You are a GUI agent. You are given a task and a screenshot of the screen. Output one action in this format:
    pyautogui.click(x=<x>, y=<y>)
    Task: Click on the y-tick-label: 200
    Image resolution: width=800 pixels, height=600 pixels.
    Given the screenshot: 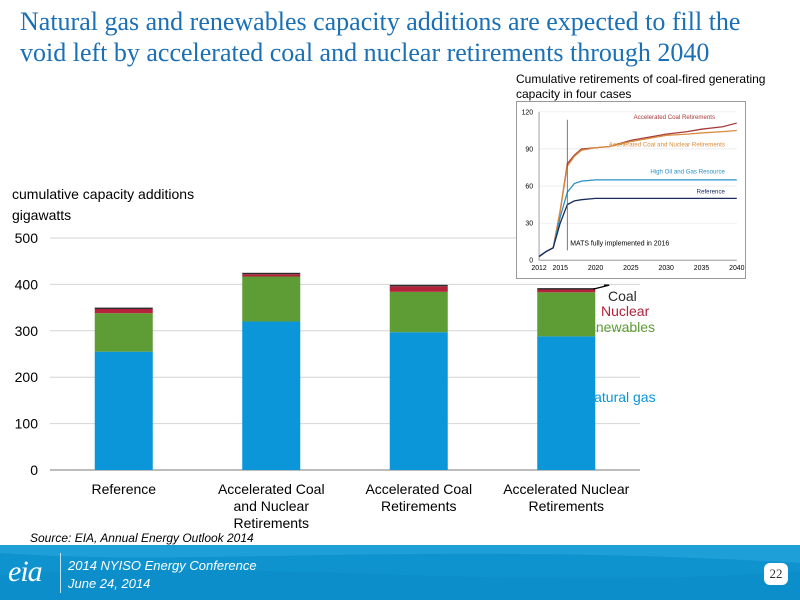 What is the action you would take?
    pyautogui.click(x=27, y=377)
    